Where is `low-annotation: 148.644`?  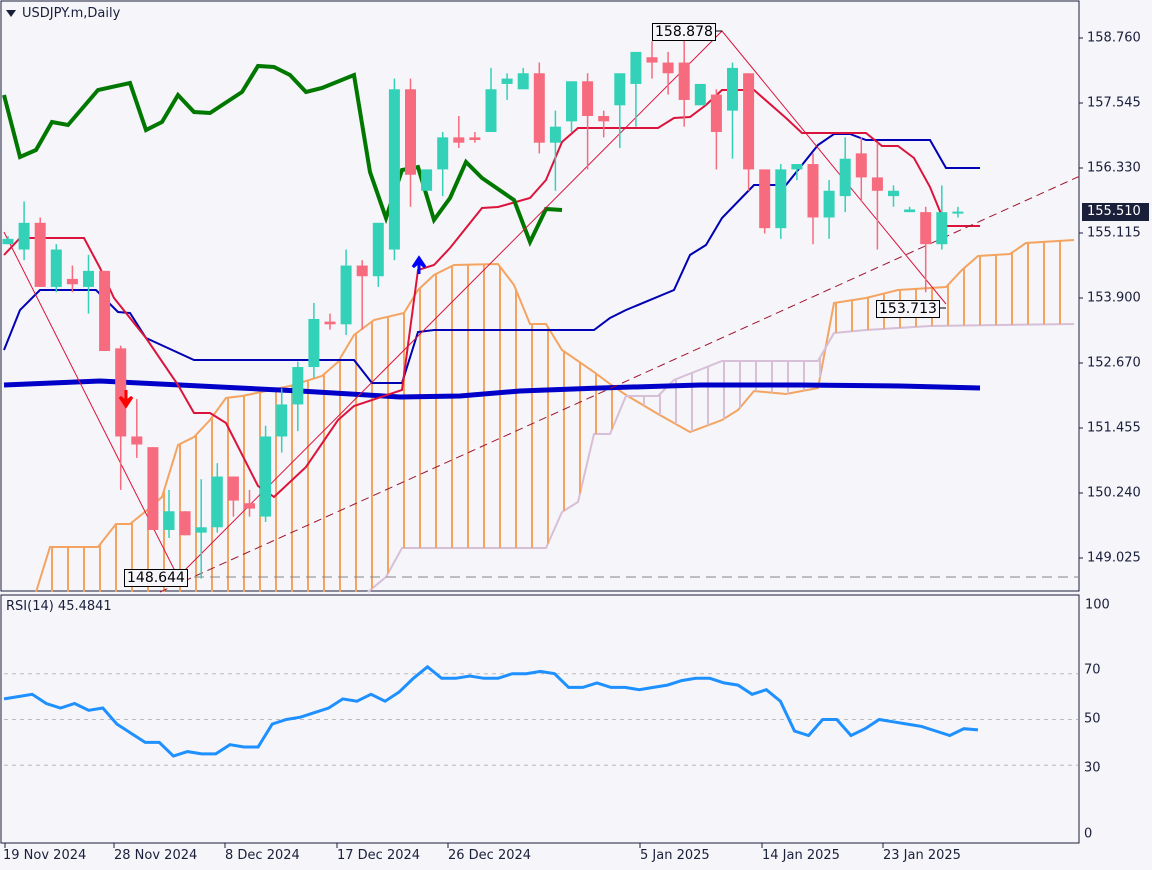
low-annotation: 148.644 is located at coordinates (156, 578).